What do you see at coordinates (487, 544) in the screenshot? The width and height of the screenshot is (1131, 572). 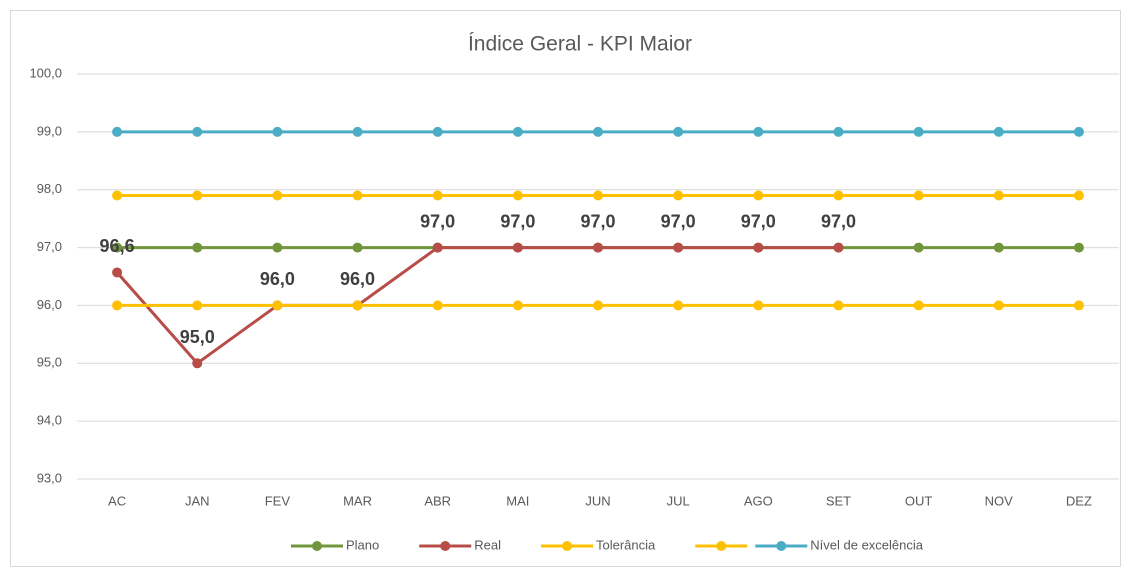 I see `legend-label: Real` at bounding box center [487, 544].